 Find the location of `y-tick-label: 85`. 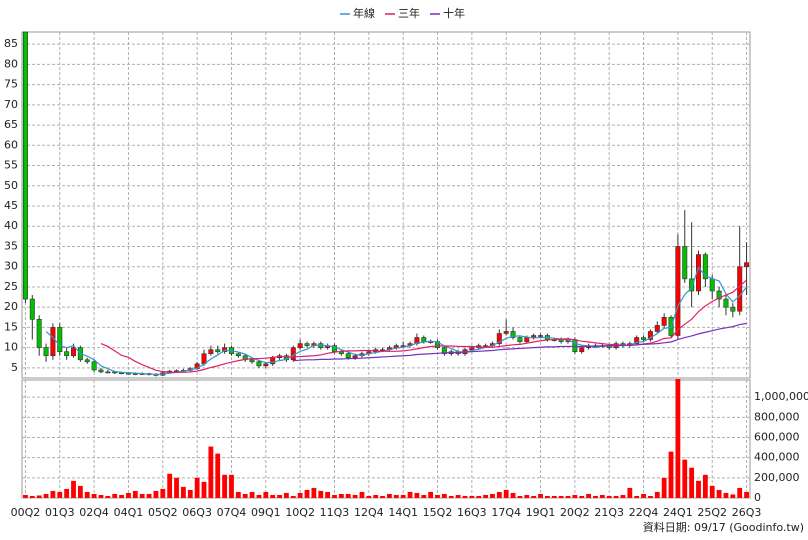

y-tick-label: 85 is located at coordinates (11, 43).